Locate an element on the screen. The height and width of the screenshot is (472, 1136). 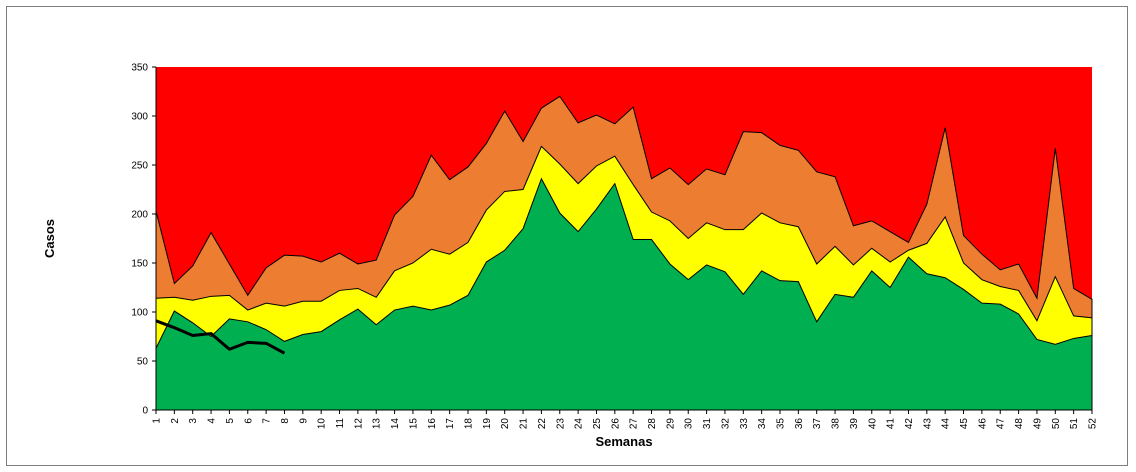
x-tick-label: 5 is located at coordinates (230, 421).